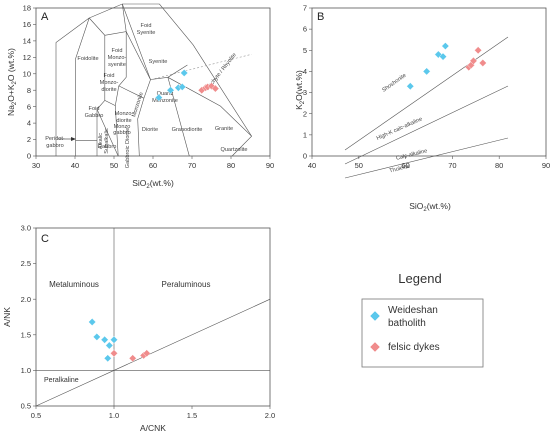 This screenshot has height=436, width=550. Describe the element at coordinates (165, 97) in the screenshot. I see `field-quartz-monzonite: Quartz Monzonite` at that location.